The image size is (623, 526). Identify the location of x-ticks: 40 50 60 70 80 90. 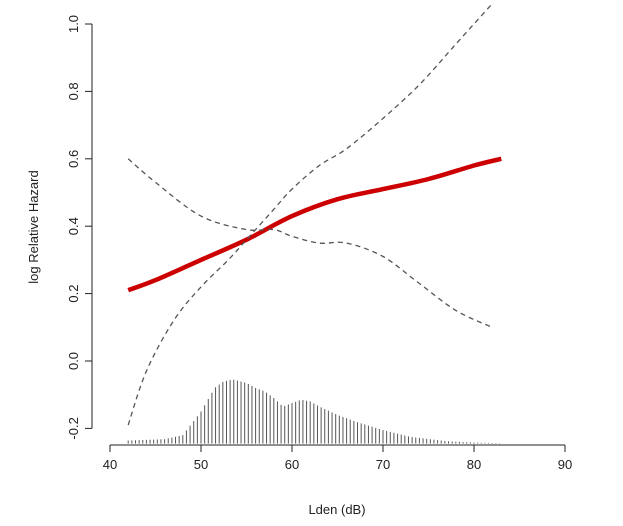
(337, 458).